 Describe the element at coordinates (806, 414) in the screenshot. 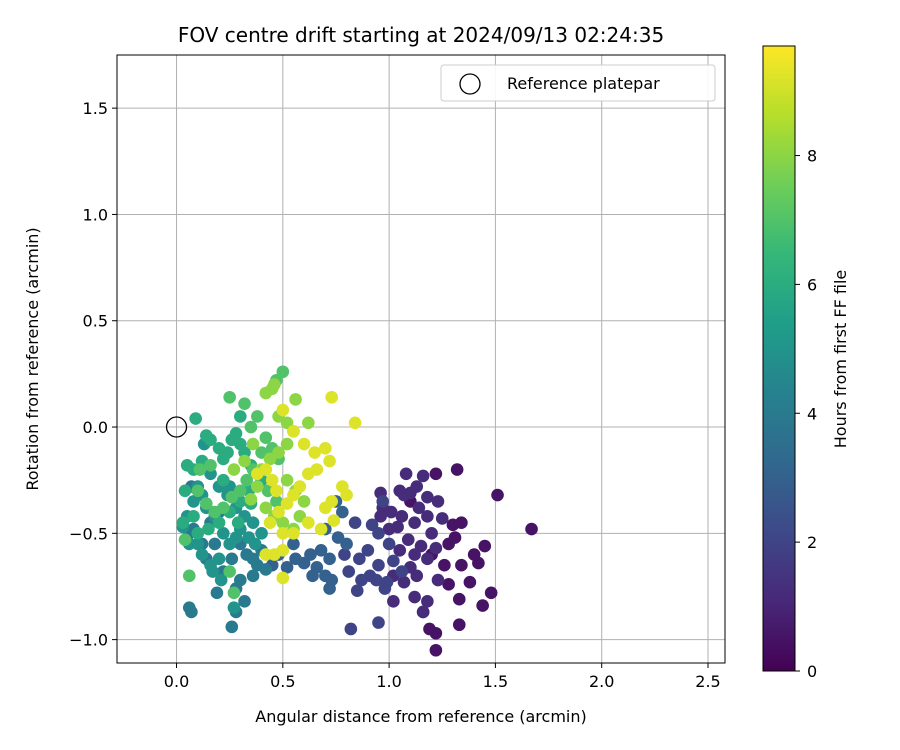

I see `colorbar-ticks: 0 2 4 6 8` at that location.